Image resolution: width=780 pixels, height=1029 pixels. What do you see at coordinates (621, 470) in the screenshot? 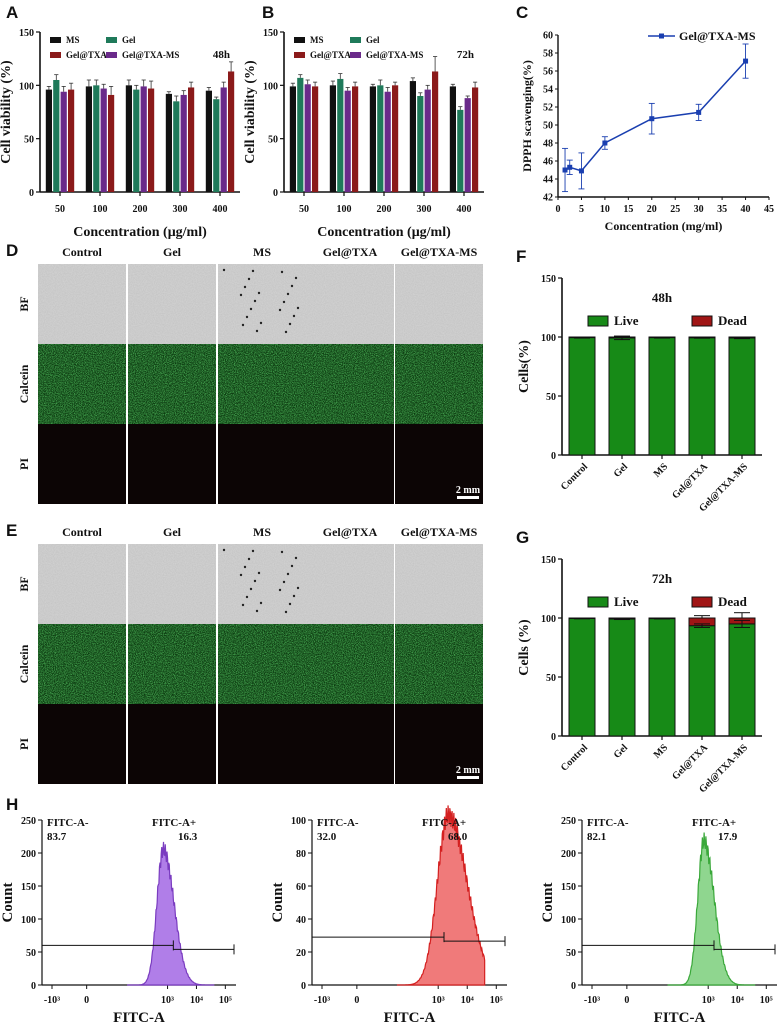
I see `x-tick-label: Gel` at bounding box center [621, 470].